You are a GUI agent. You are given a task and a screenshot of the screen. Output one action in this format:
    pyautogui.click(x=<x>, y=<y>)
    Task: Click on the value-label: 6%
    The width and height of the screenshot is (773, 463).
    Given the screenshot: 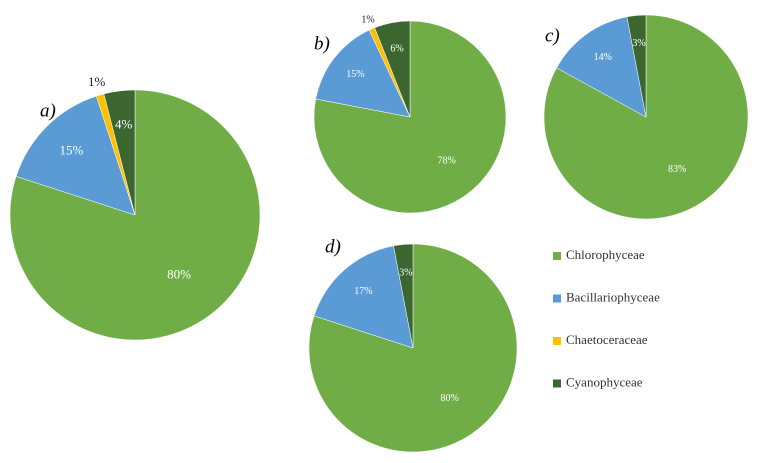 What is the action you would take?
    pyautogui.click(x=396, y=48)
    